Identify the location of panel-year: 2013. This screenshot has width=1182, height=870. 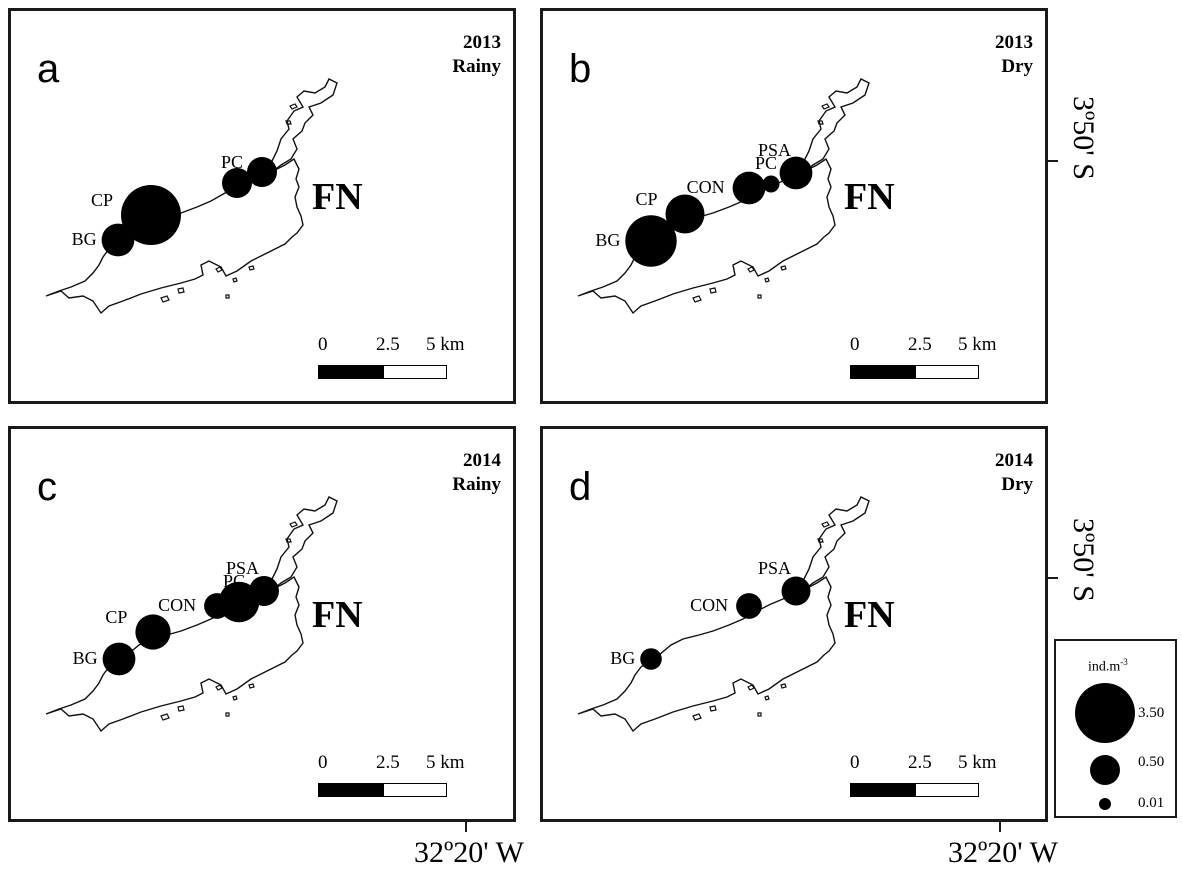
(1014, 42).